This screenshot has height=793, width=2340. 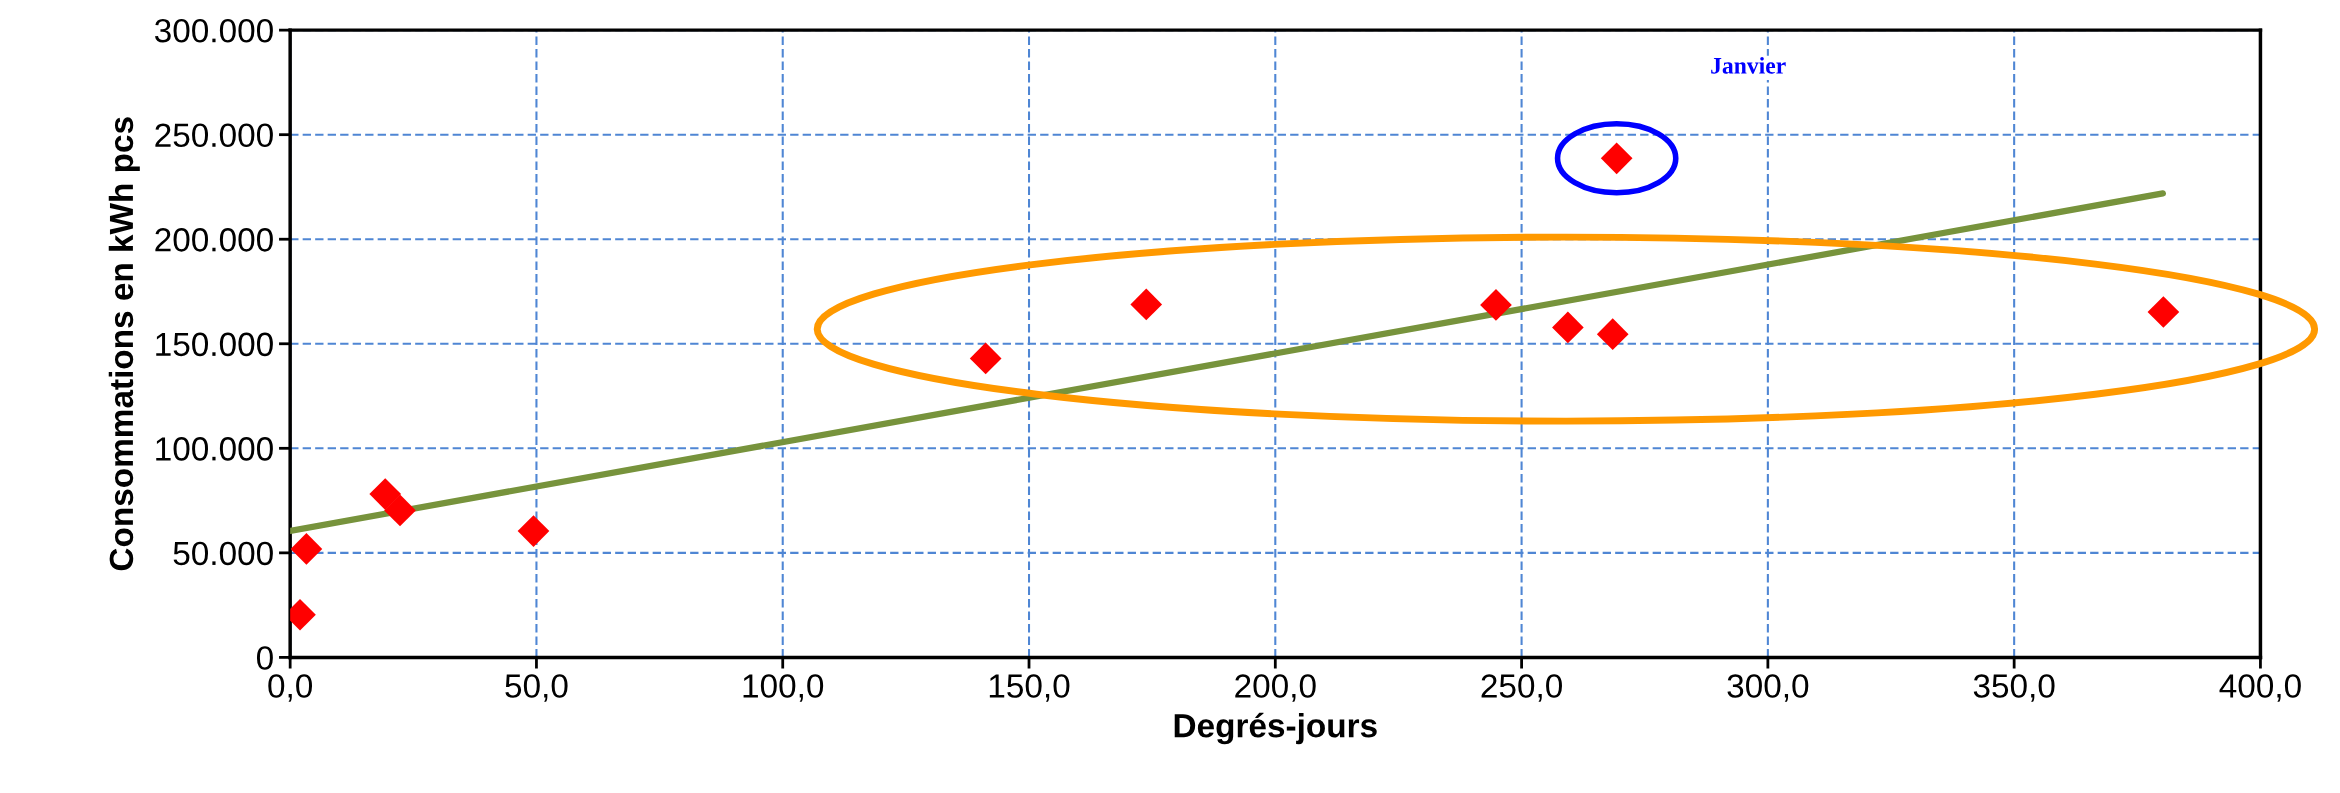 What do you see at coordinates (214, 344) in the screenshot?
I see `y-tick-label: 150.000` at bounding box center [214, 344].